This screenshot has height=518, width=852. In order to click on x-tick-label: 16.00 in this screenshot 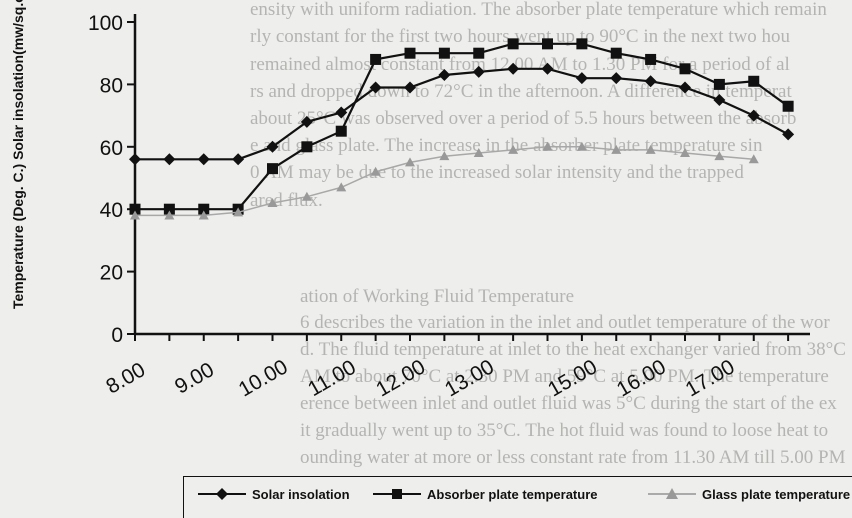, I will do `click(641, 378)`.